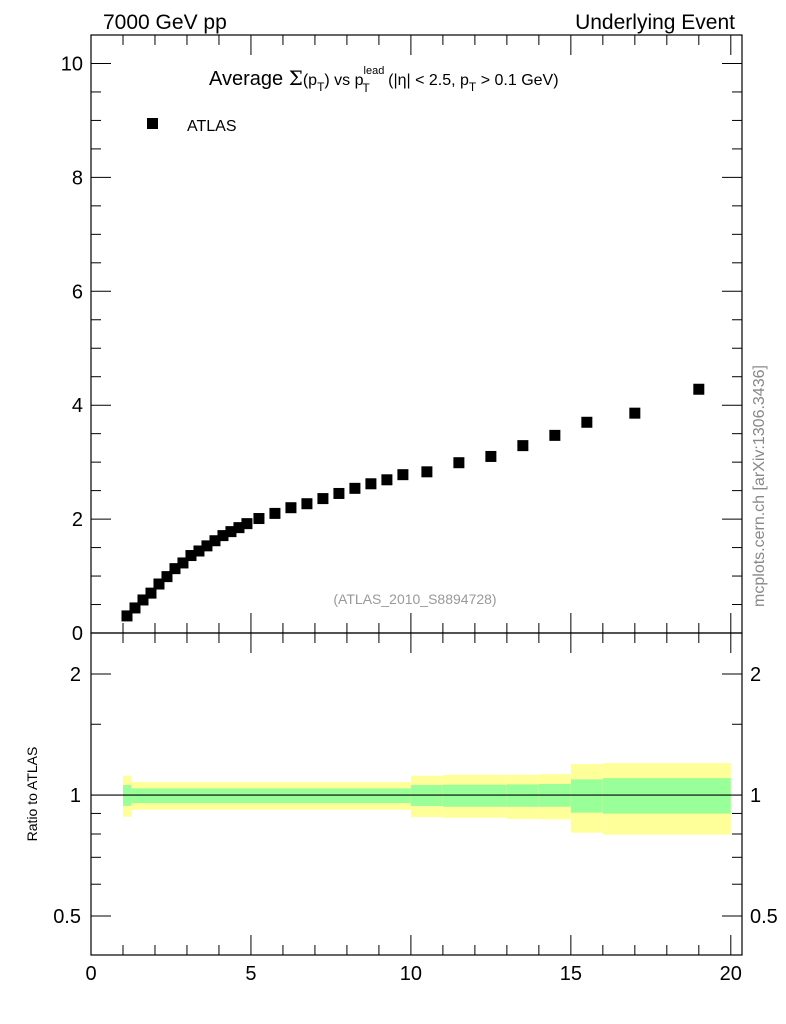  What do you see at coordinates (374, 71) in the screenshot?
I see `title-part: lead` at bounding box center [374, 71].